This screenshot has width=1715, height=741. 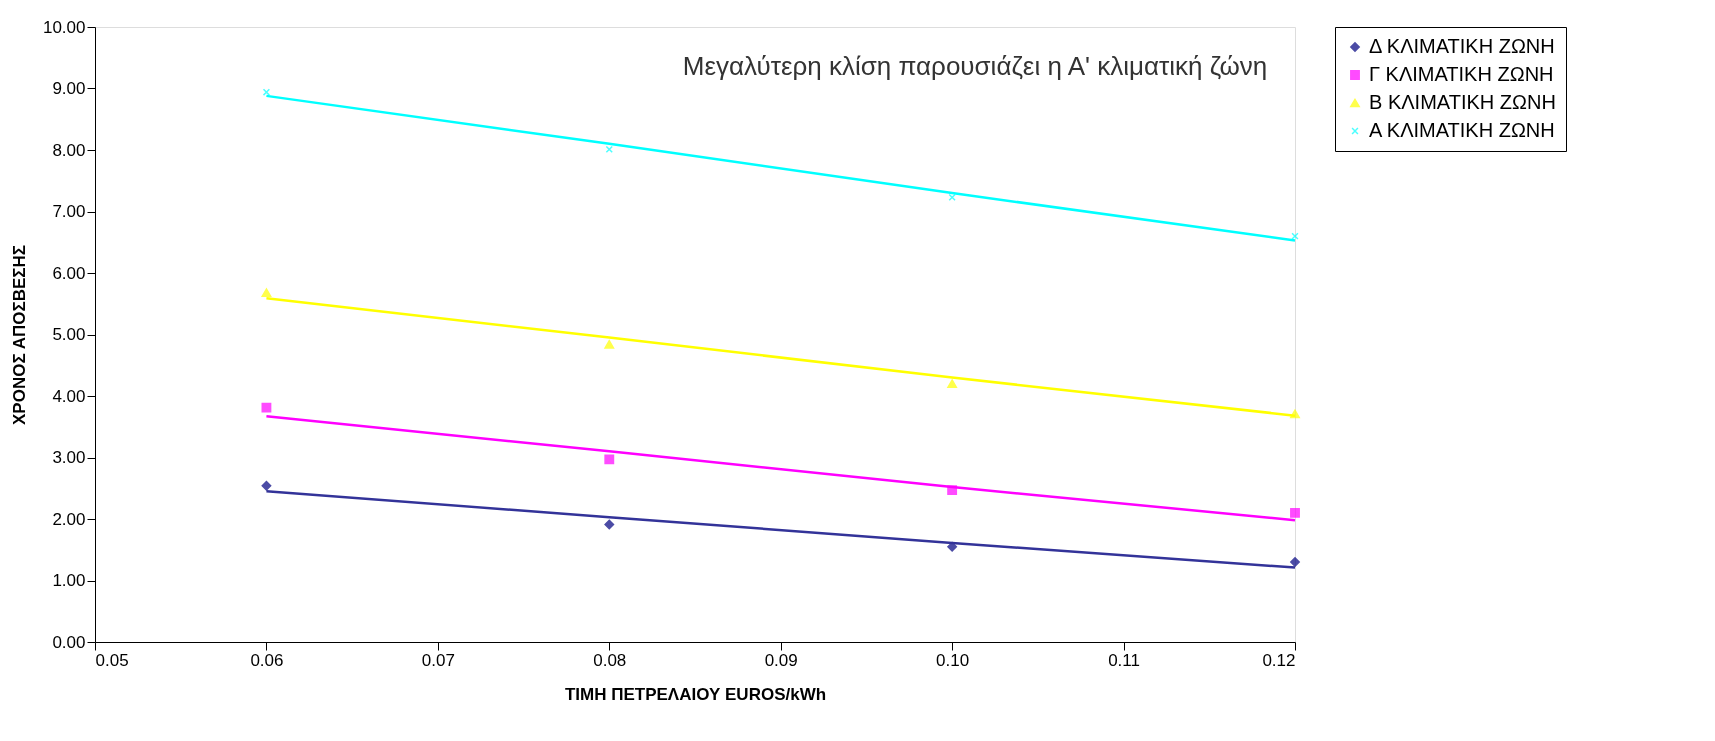 I want to click on y-tick-label: 3.00, so click(x=69, y=457).